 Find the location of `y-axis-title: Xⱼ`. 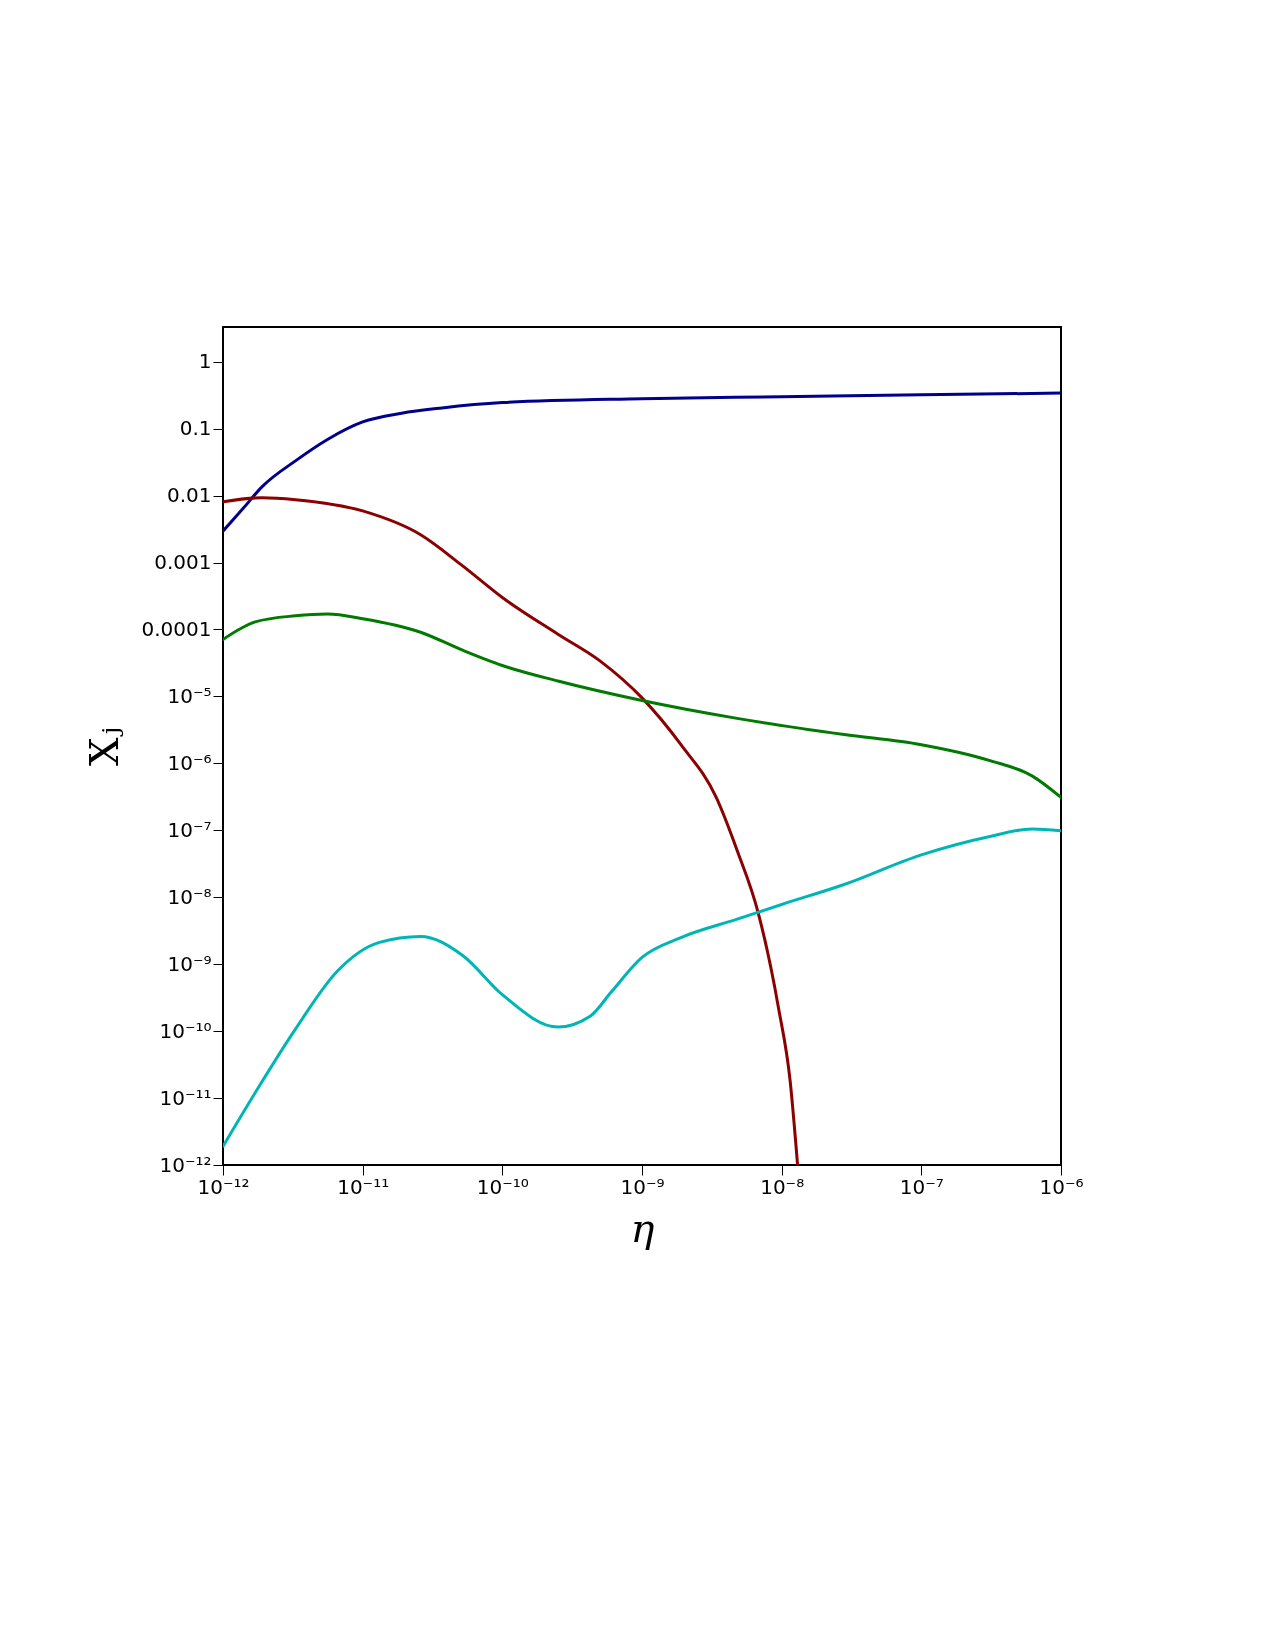

y-axis-title: Xⱼ is located at coordinates (103, 746).